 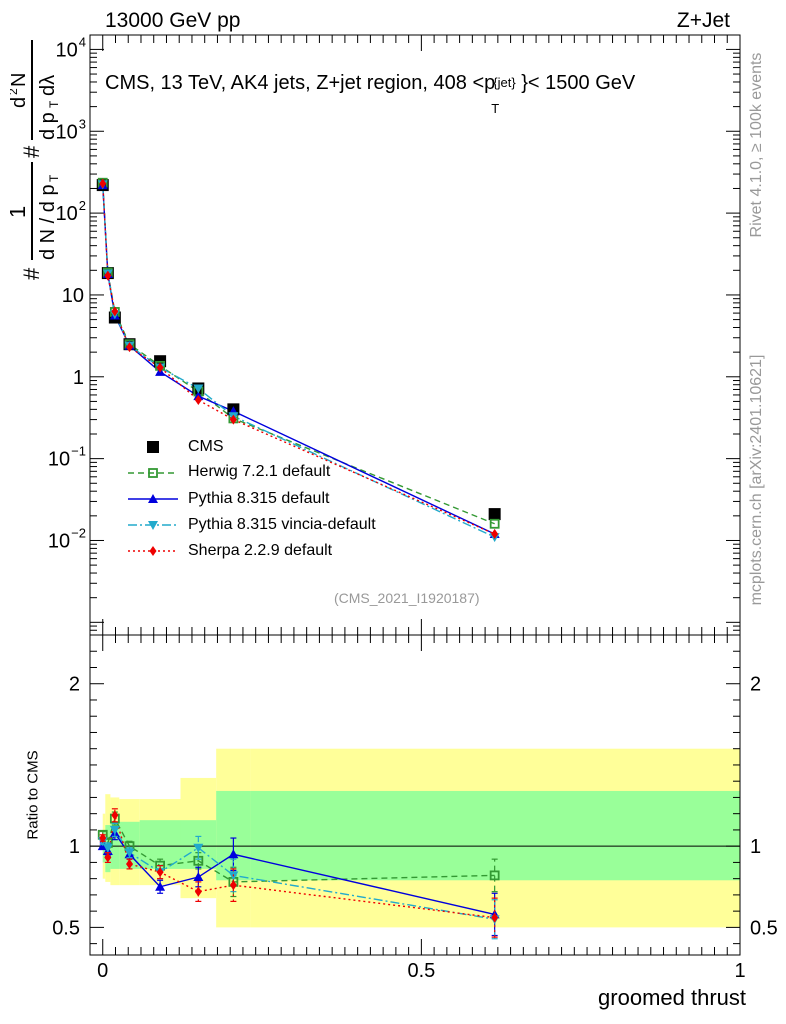 What do you see at coordinates (15, 91) in the screenshot?
I see `svg-text: 2` at bounding box center [15, 91].